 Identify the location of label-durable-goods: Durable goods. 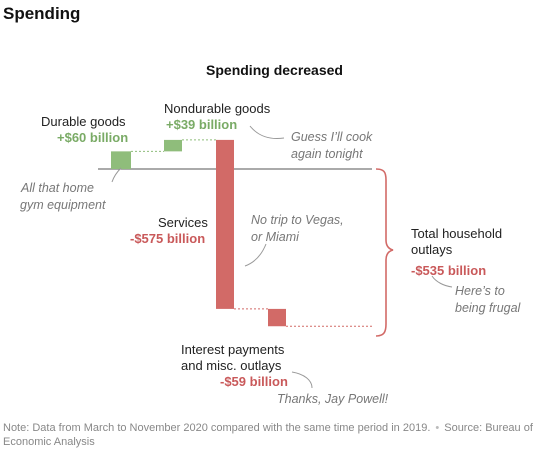
(83, 121).